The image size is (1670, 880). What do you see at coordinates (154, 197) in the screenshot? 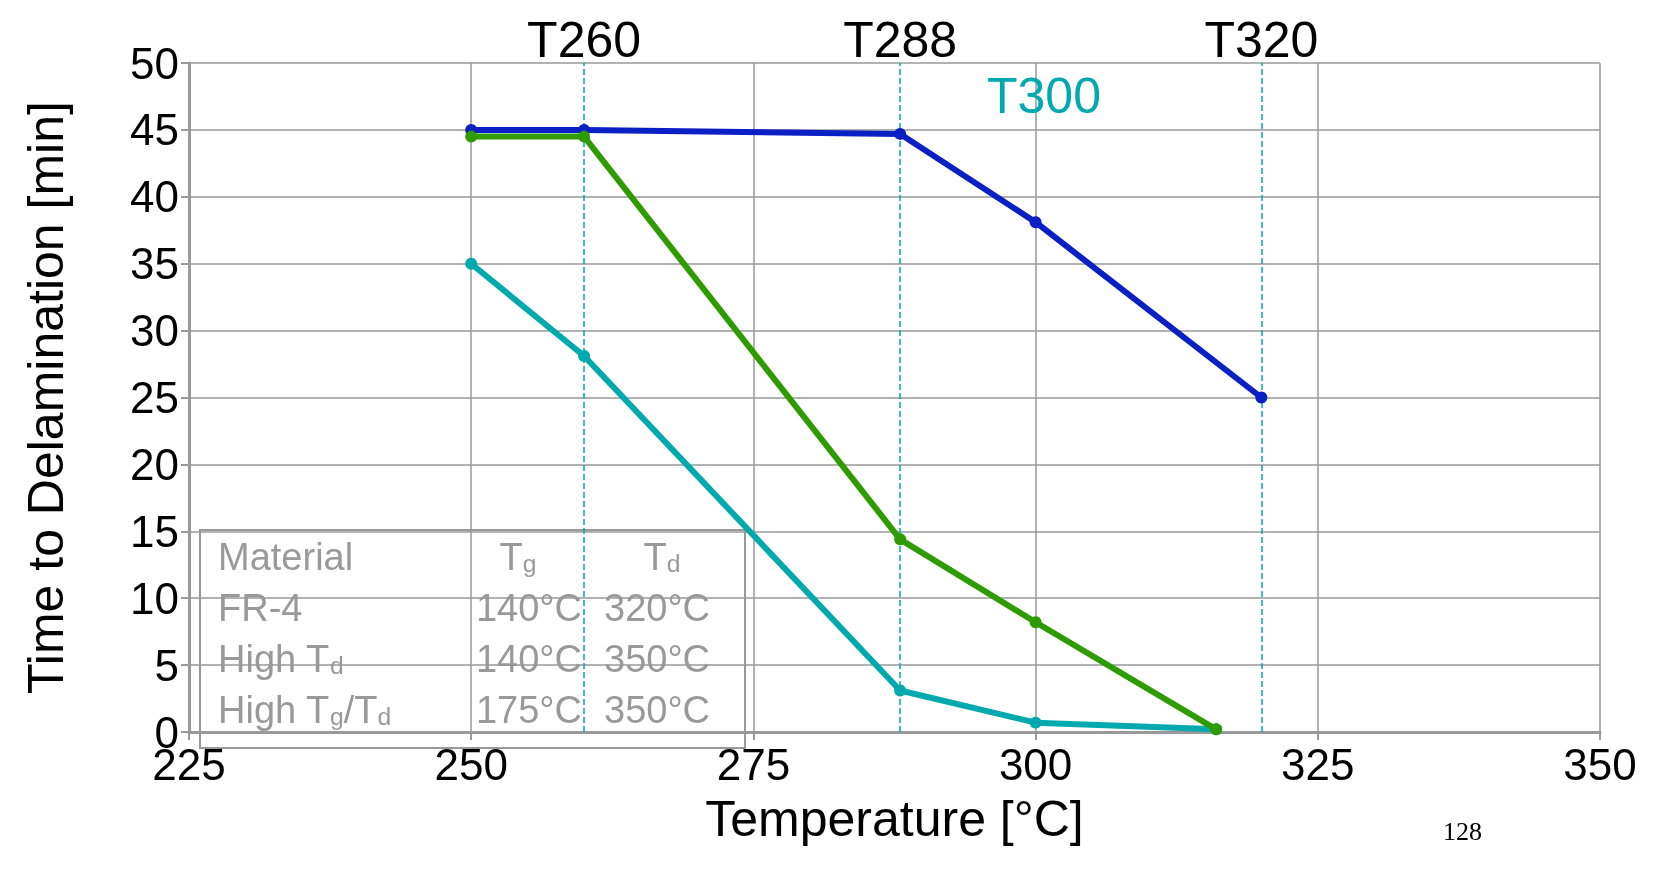
I see `y-tick-label: 40` at bounding box center [154, 197].